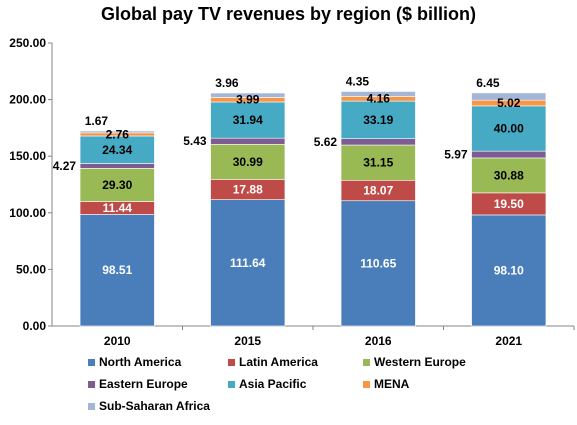 Image resolution: width=577 pixels, height=425 pixels. I want to click on data-label: 6.45, so click(488, 83).